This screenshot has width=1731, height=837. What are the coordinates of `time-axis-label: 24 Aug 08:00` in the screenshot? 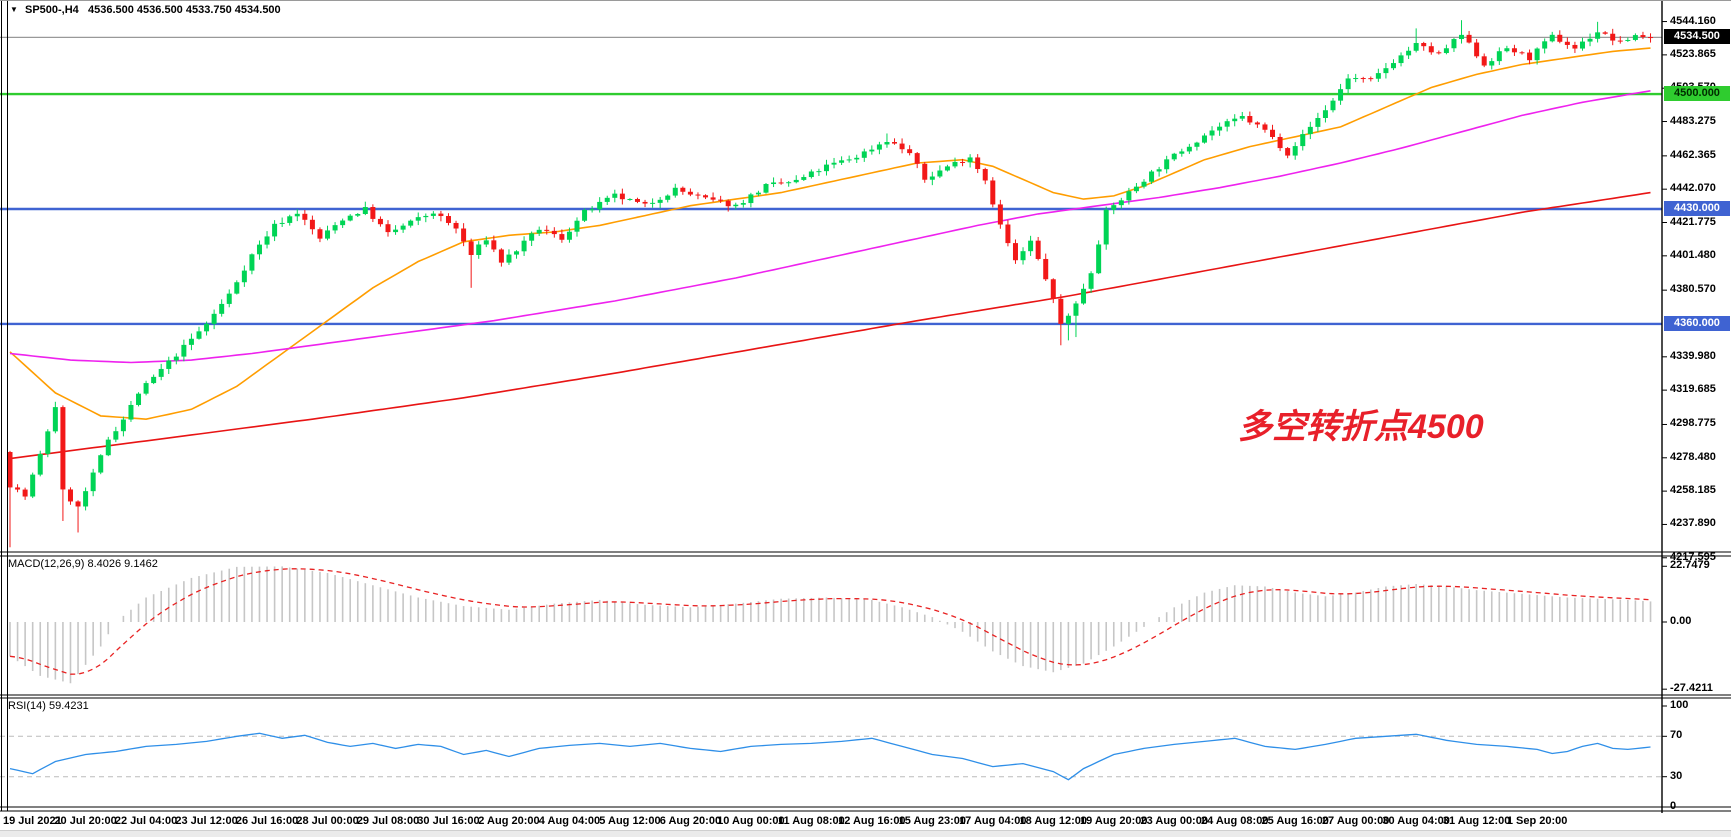 It's located at (1234, 821).